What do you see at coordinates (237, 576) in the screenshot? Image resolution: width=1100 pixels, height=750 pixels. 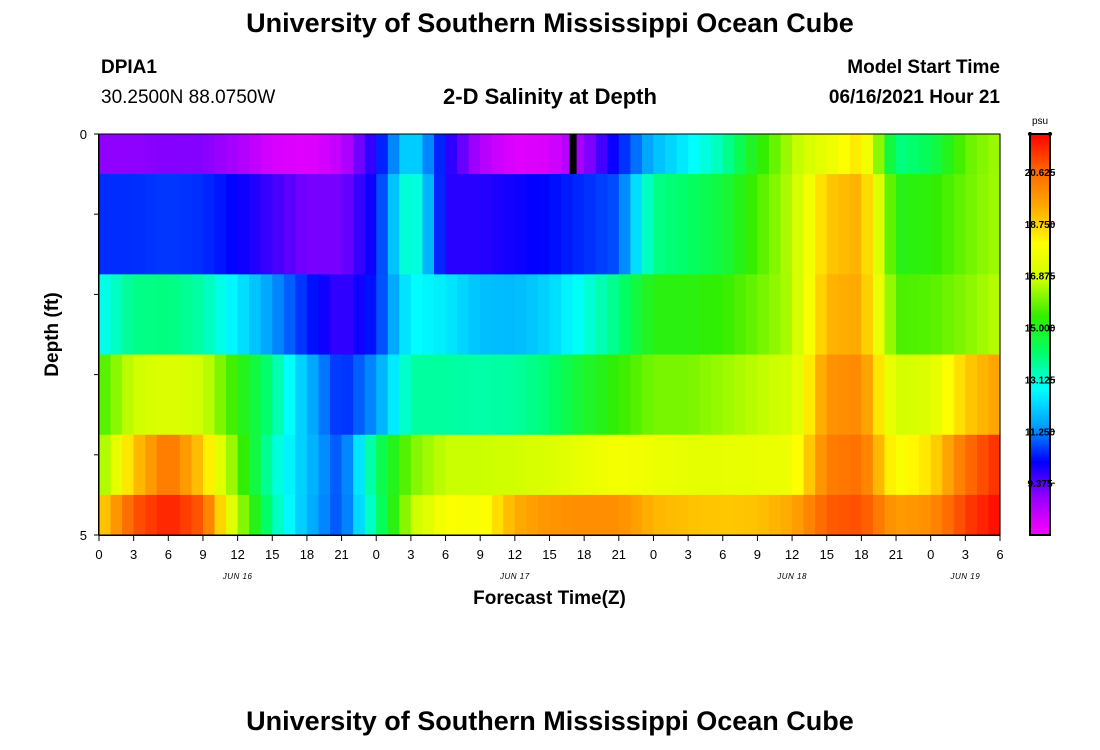 I see `date-label: JUN 16` at bounding box center [237, 576].